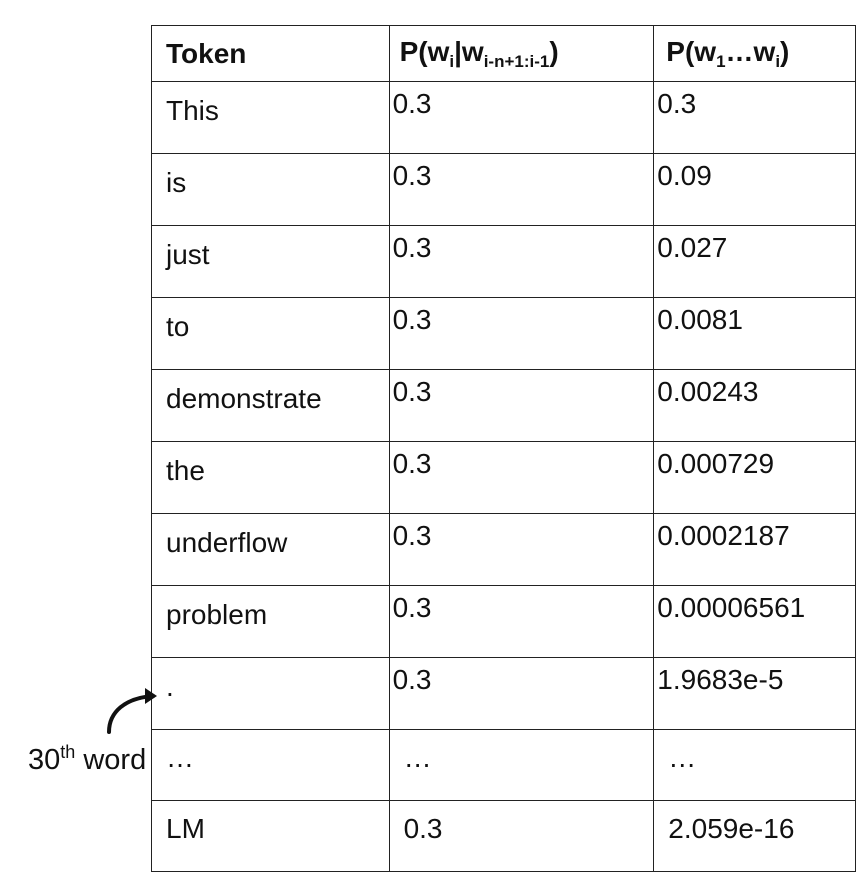 The width and height of the screenshot is (856, 872). Describe the element at coordinates (521, 53) in the screenshot. I see `header-conditional-probability: P(wi|wi-n+1:i-1)` at that location.